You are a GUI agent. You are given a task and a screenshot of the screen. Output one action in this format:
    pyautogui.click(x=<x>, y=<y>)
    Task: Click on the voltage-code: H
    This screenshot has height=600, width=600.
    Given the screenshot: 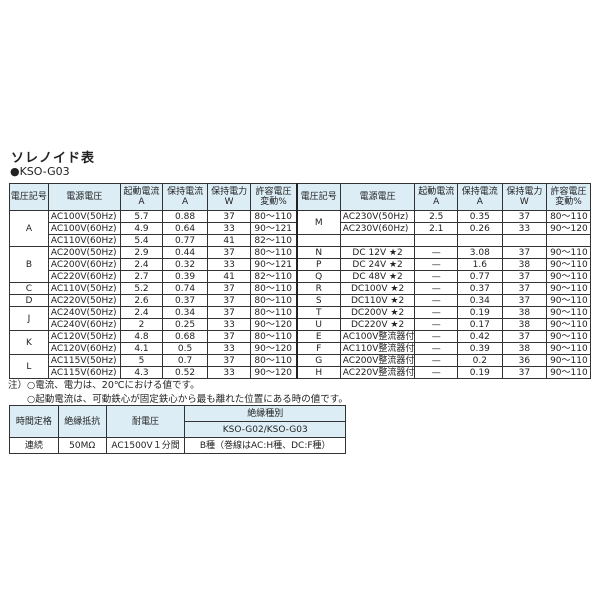 What is the action you would take?
    pyautogui.click(x=318, y=372)
    